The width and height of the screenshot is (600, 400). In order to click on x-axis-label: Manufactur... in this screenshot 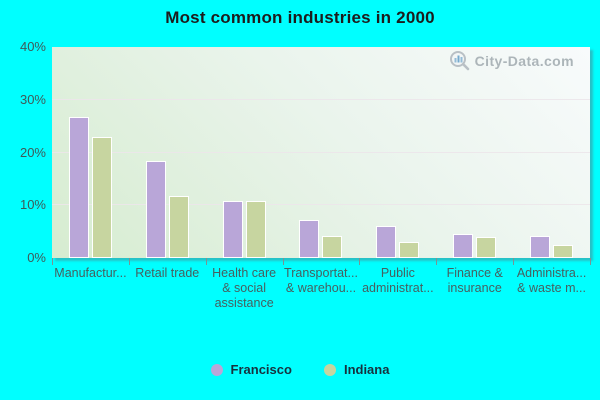, I will do `click(90, 273)`.